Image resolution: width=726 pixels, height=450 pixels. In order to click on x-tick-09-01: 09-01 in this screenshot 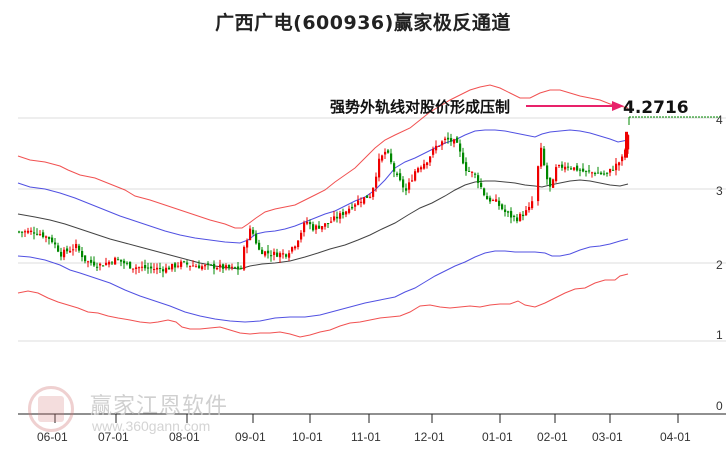, I will do `click(250, 437)`.